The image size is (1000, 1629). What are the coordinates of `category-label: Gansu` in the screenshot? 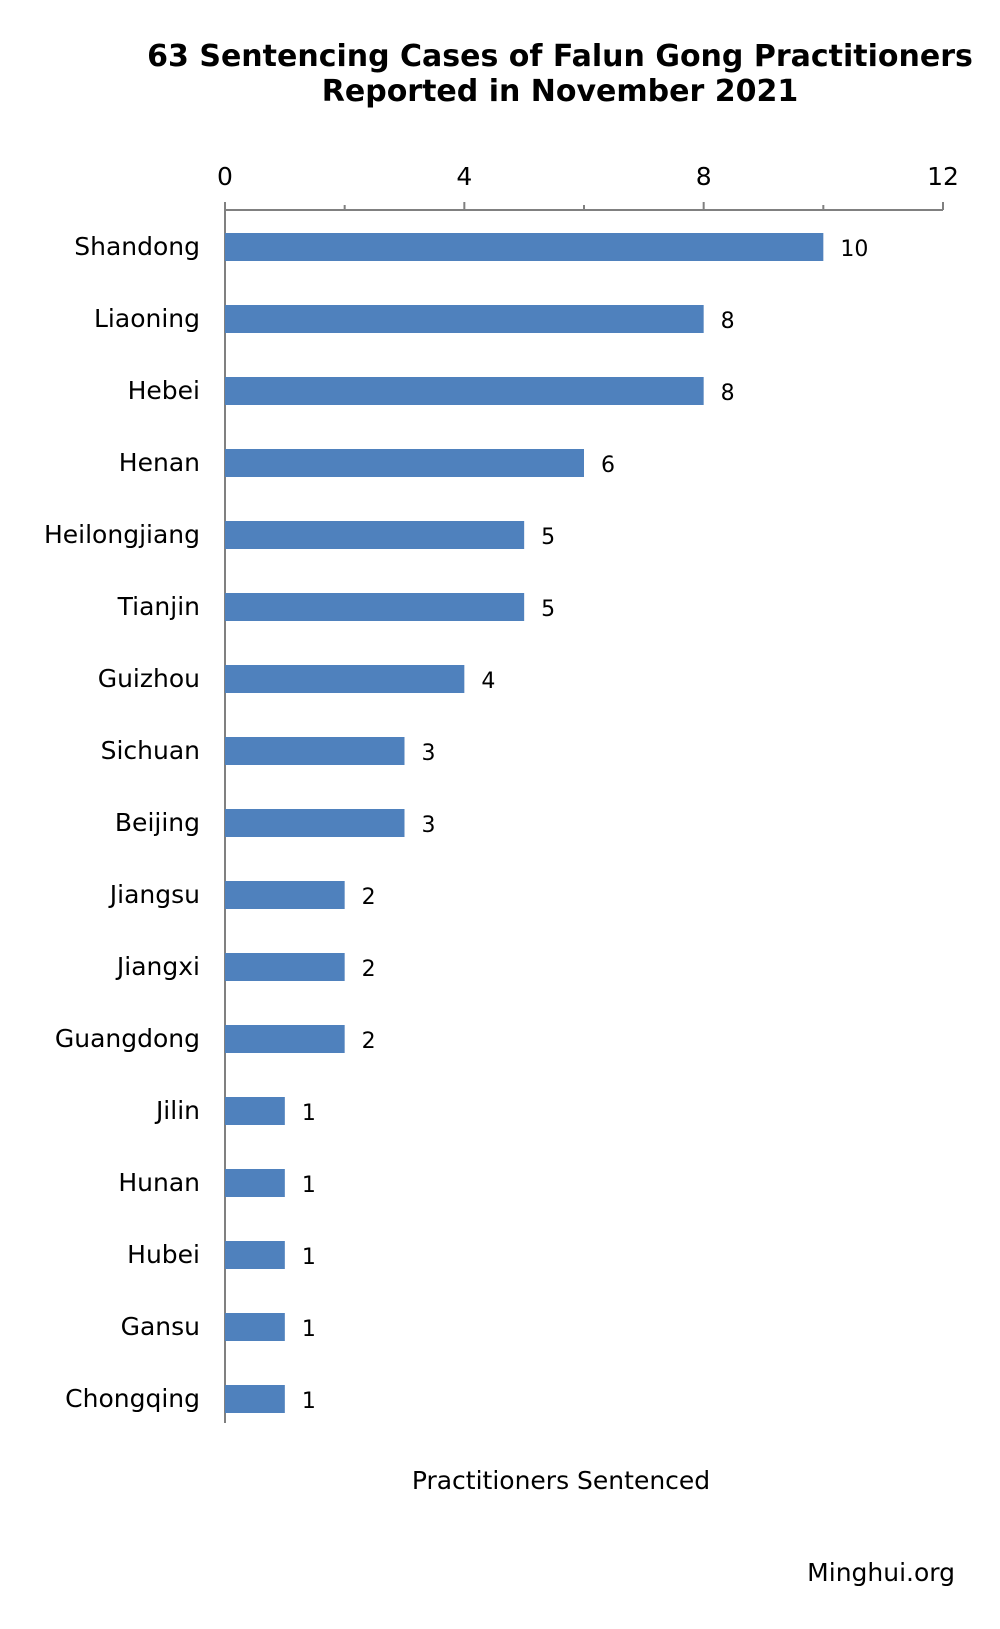 It's located at (160, 1326).